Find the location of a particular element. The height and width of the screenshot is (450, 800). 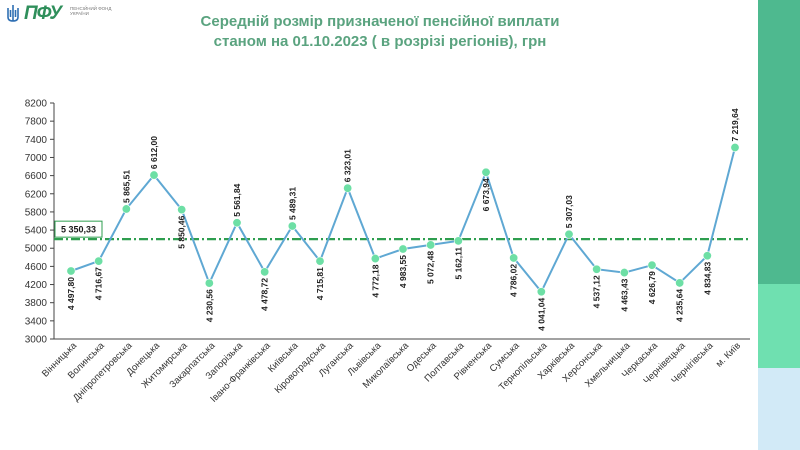

sidebar-stripe-bottom is located at coordinates (779, 409).